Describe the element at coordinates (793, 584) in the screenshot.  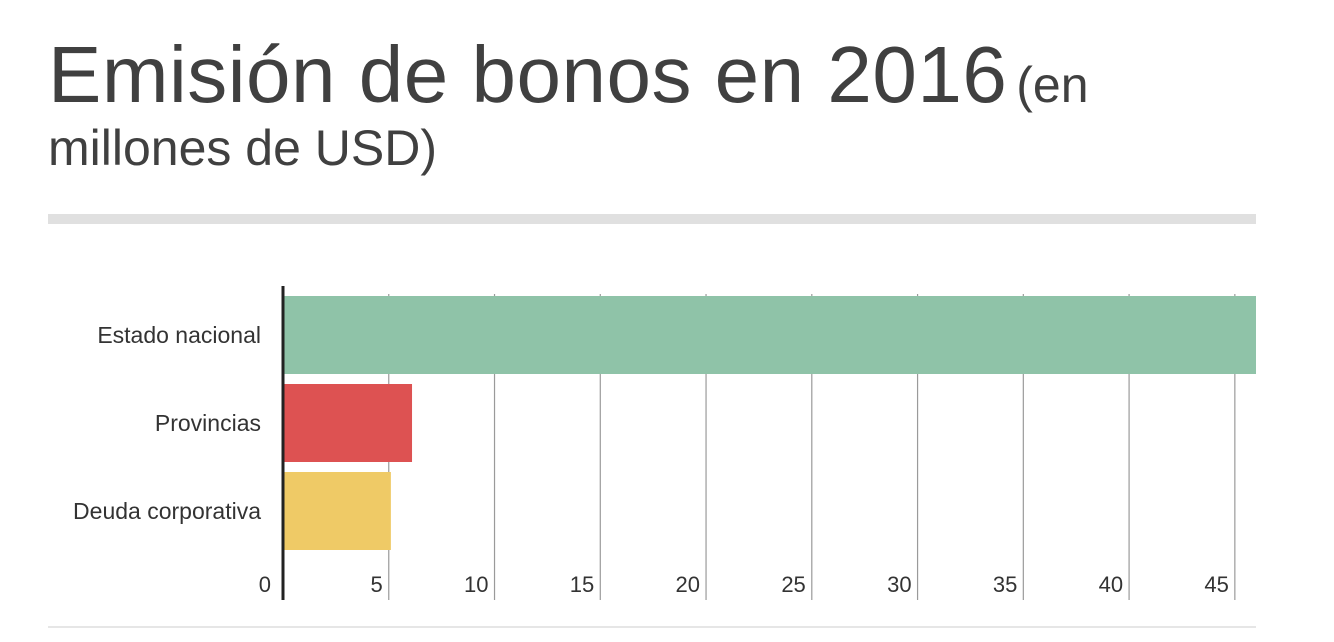
I see `tick-label-25: 25` at that location.